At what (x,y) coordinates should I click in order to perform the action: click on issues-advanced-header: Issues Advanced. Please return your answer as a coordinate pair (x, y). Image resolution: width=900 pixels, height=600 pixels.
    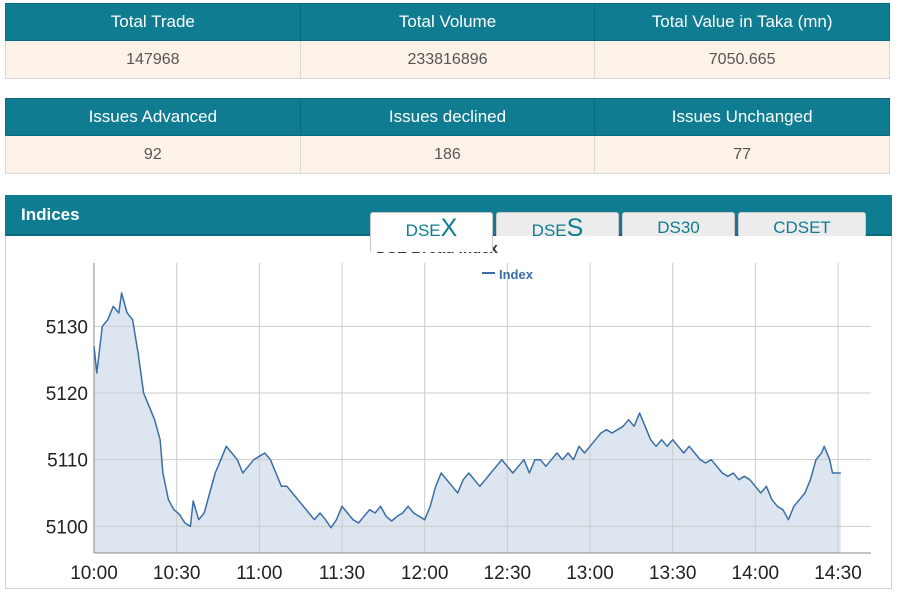
    Looking at the image, I should click on (153, 117).